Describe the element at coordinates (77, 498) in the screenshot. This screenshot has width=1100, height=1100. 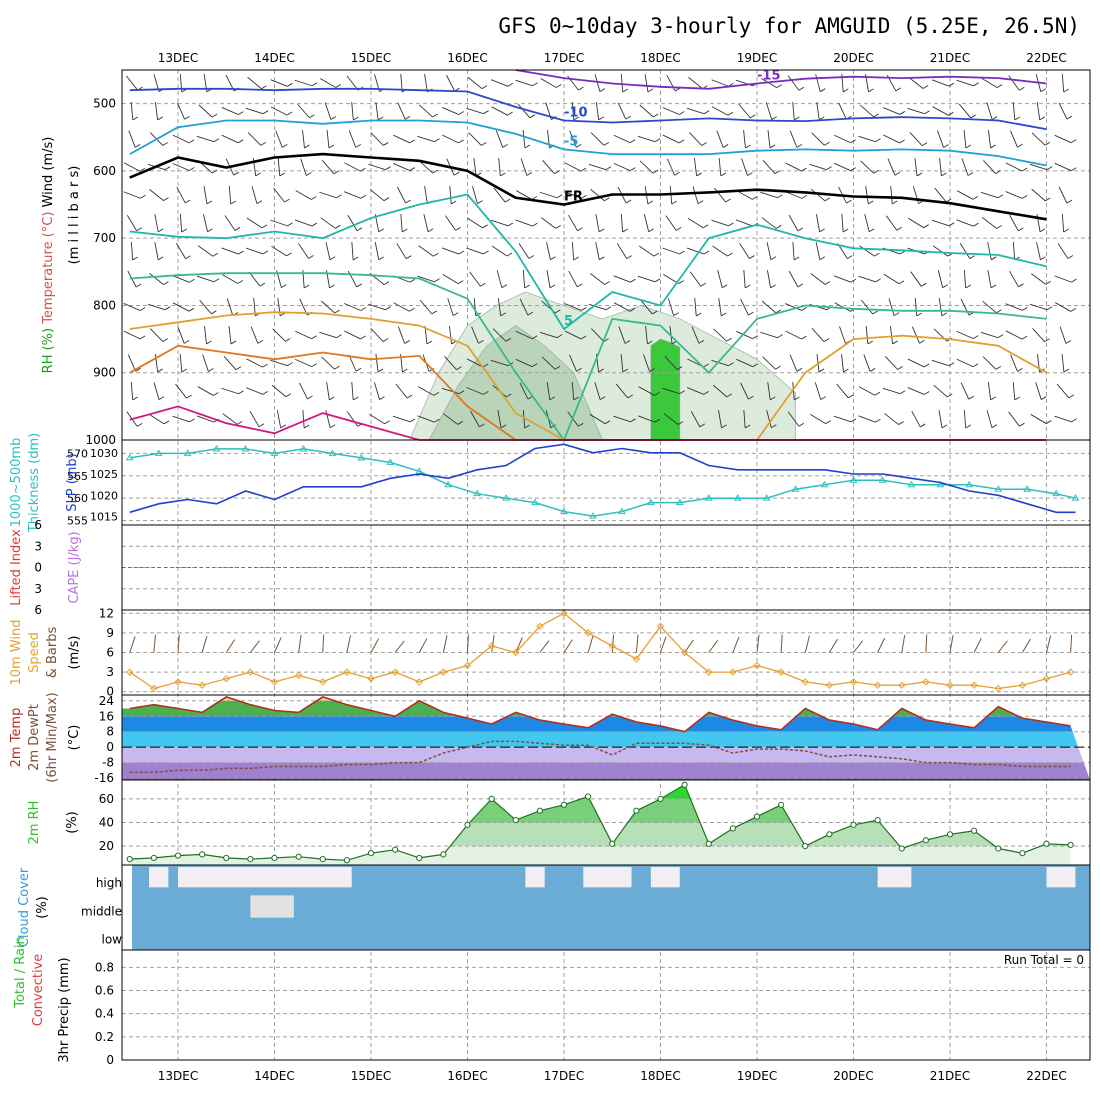
I see `thickness-tick-label: 560` at that location.